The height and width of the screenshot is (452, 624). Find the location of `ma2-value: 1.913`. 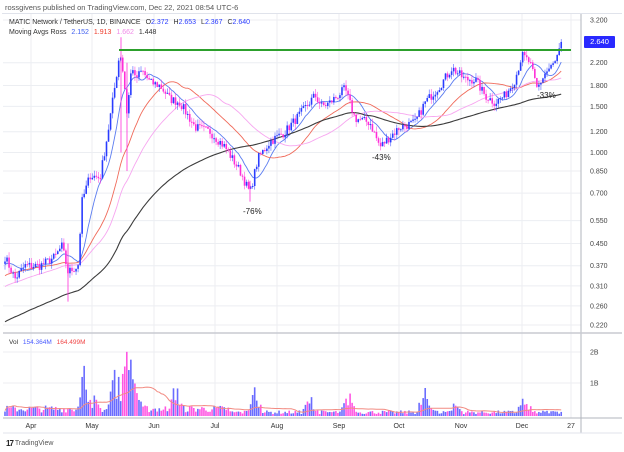

ma2-value: 1.913 is located at coordinates (102, 32).